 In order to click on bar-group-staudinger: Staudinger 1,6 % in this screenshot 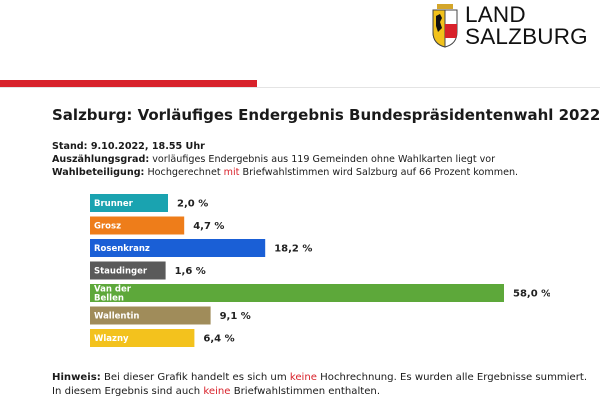, I will do `click(148, 270)`.